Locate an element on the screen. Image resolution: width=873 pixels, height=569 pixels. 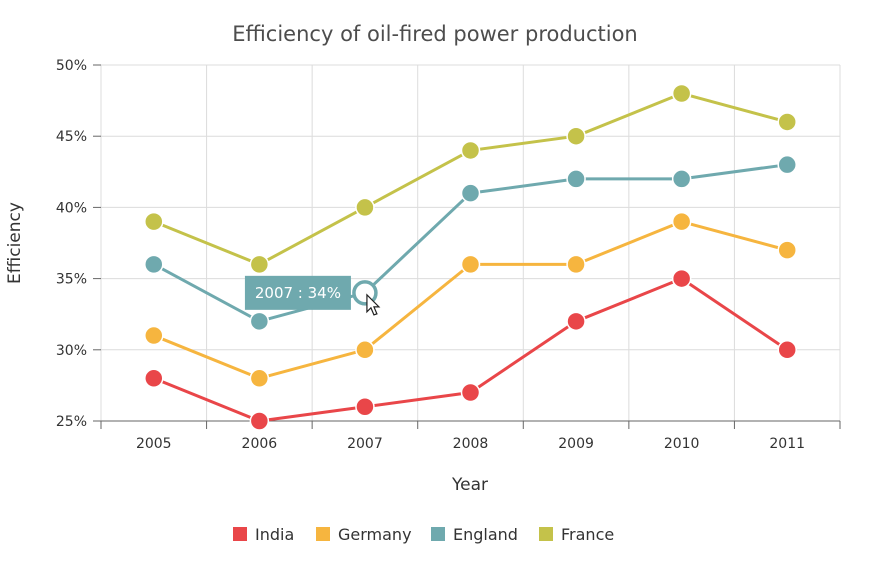
legend-item-france: France is located at coordinates (576, 534).